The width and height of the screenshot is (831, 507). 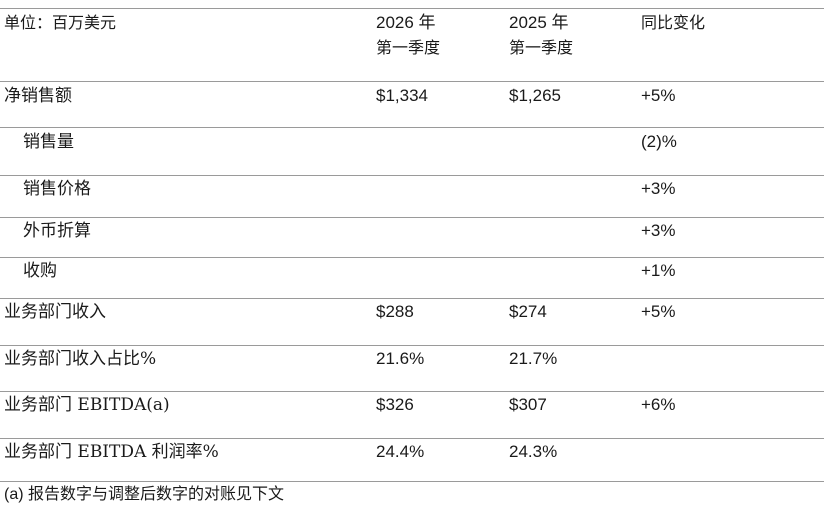 I want to click on table-row: 业务部门 EBITDA(a) $326 $307 +6%, so click(x=412, y=414).